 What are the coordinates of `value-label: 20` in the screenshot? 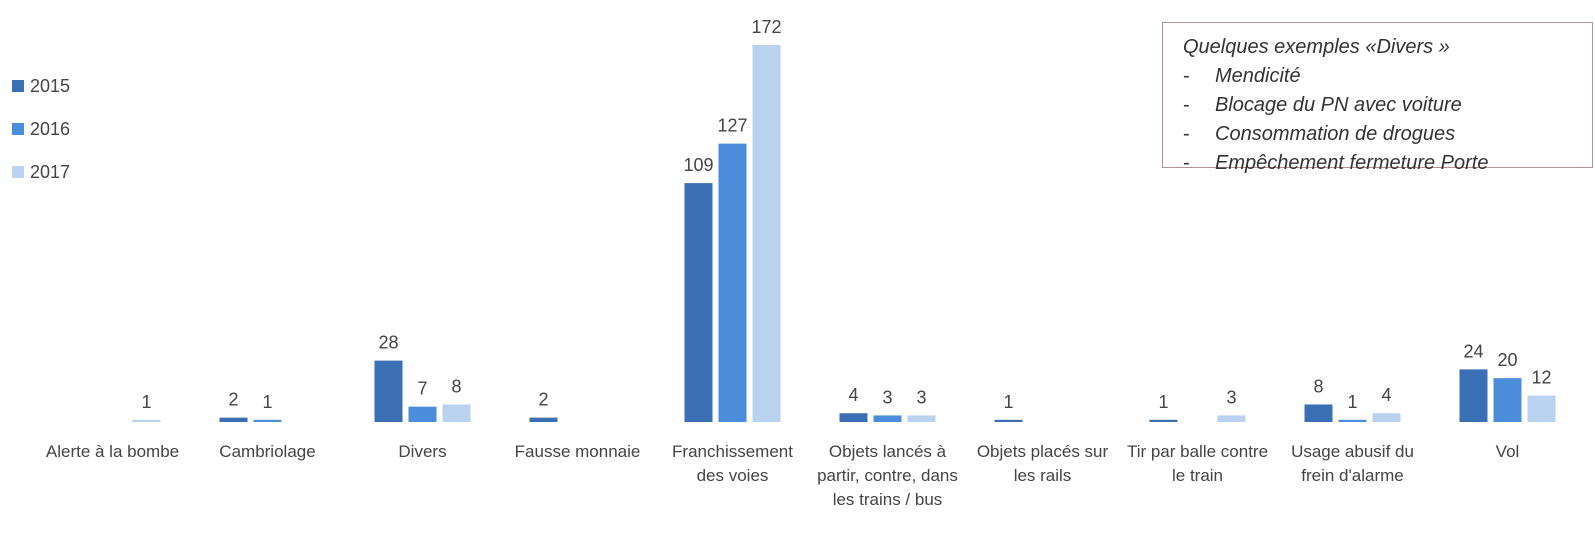 It's located at (1507, 360).